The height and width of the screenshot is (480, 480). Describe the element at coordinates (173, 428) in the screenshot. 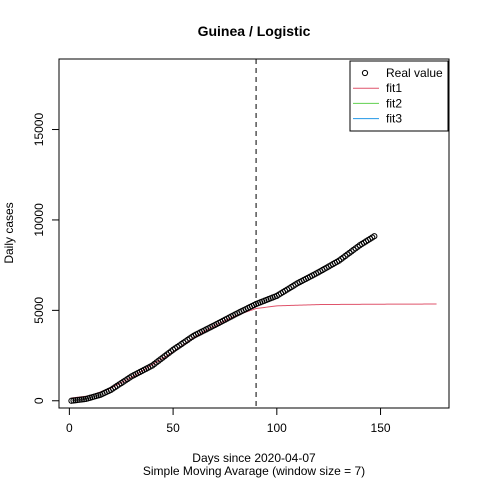

I see `x-tick-label: 50` at that location.